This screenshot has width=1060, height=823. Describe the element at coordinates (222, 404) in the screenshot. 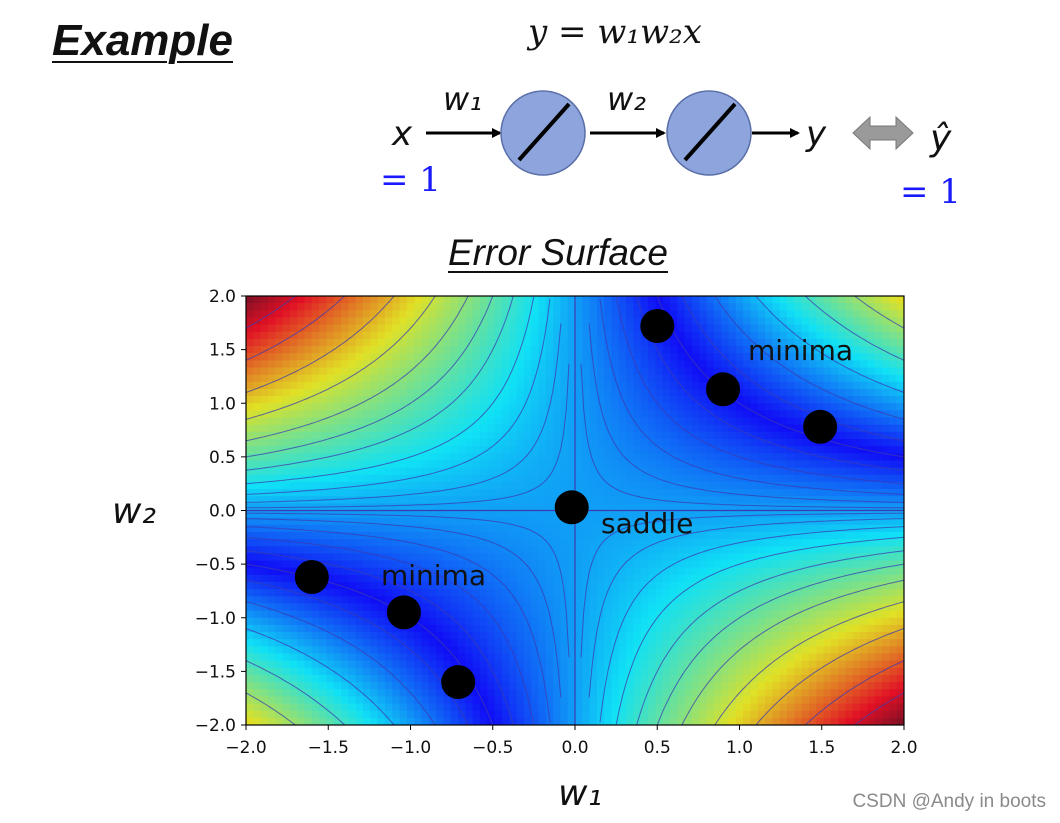

I see `y-tick-label: 1.0` at that location.